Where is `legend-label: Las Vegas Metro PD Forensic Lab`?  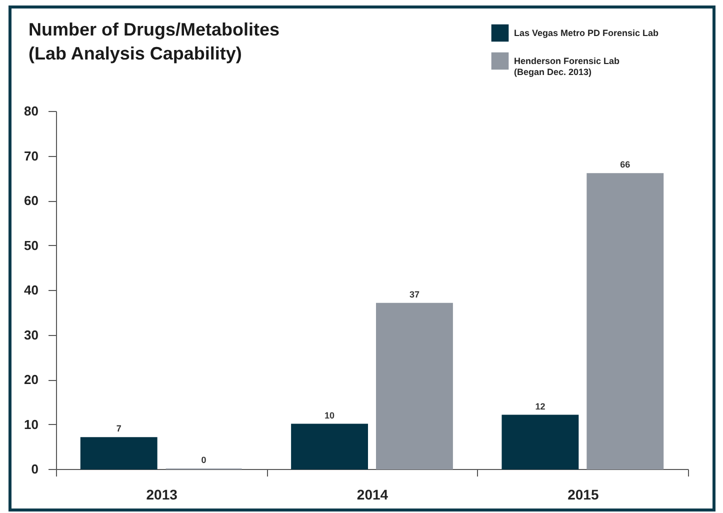
legend-label: Las Vegas Metro PD Forensic Lab is located at coordinates (587, 33).